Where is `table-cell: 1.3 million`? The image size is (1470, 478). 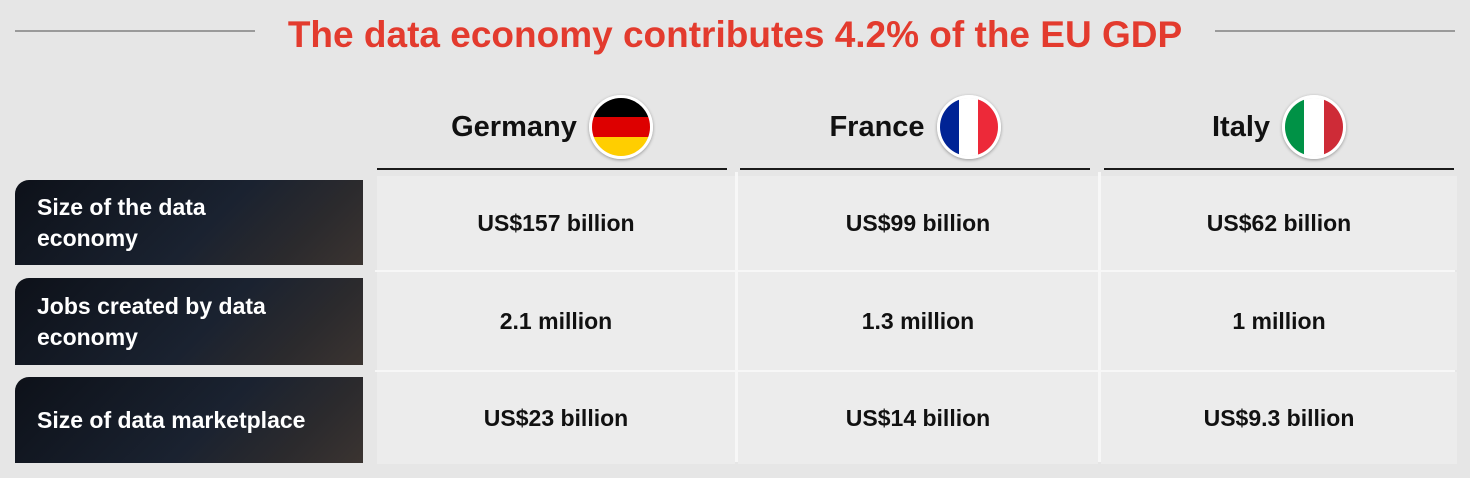
table-cell: 1.3 million is located at coordinates (918, 321).